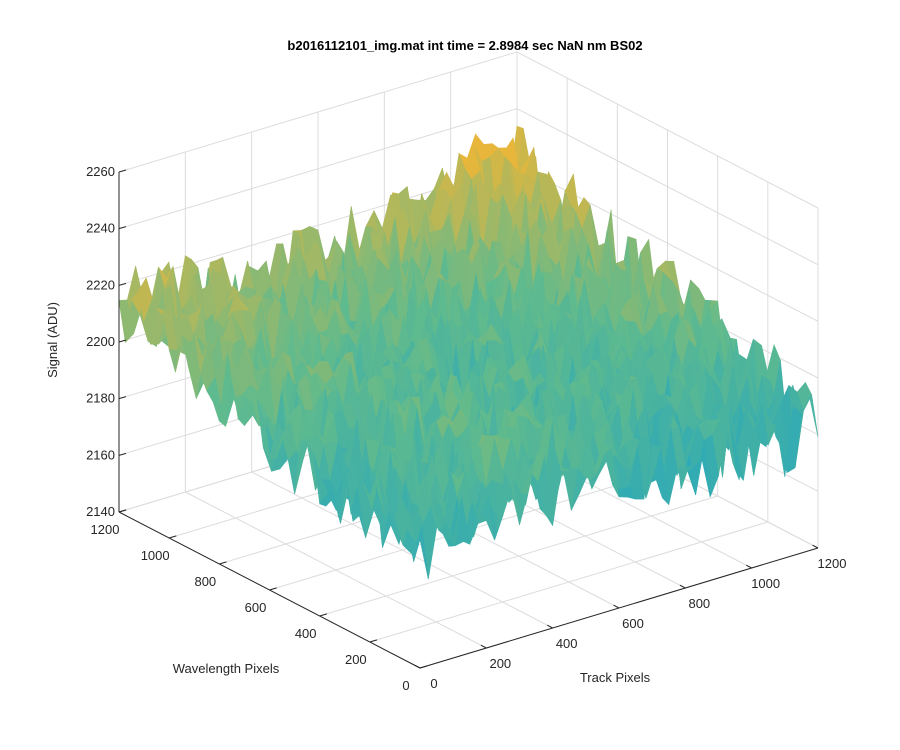 Image resolution: width=900 pixels, height=750 pixels. I want to click on y-tick-label: 1200, so click(105, 529).